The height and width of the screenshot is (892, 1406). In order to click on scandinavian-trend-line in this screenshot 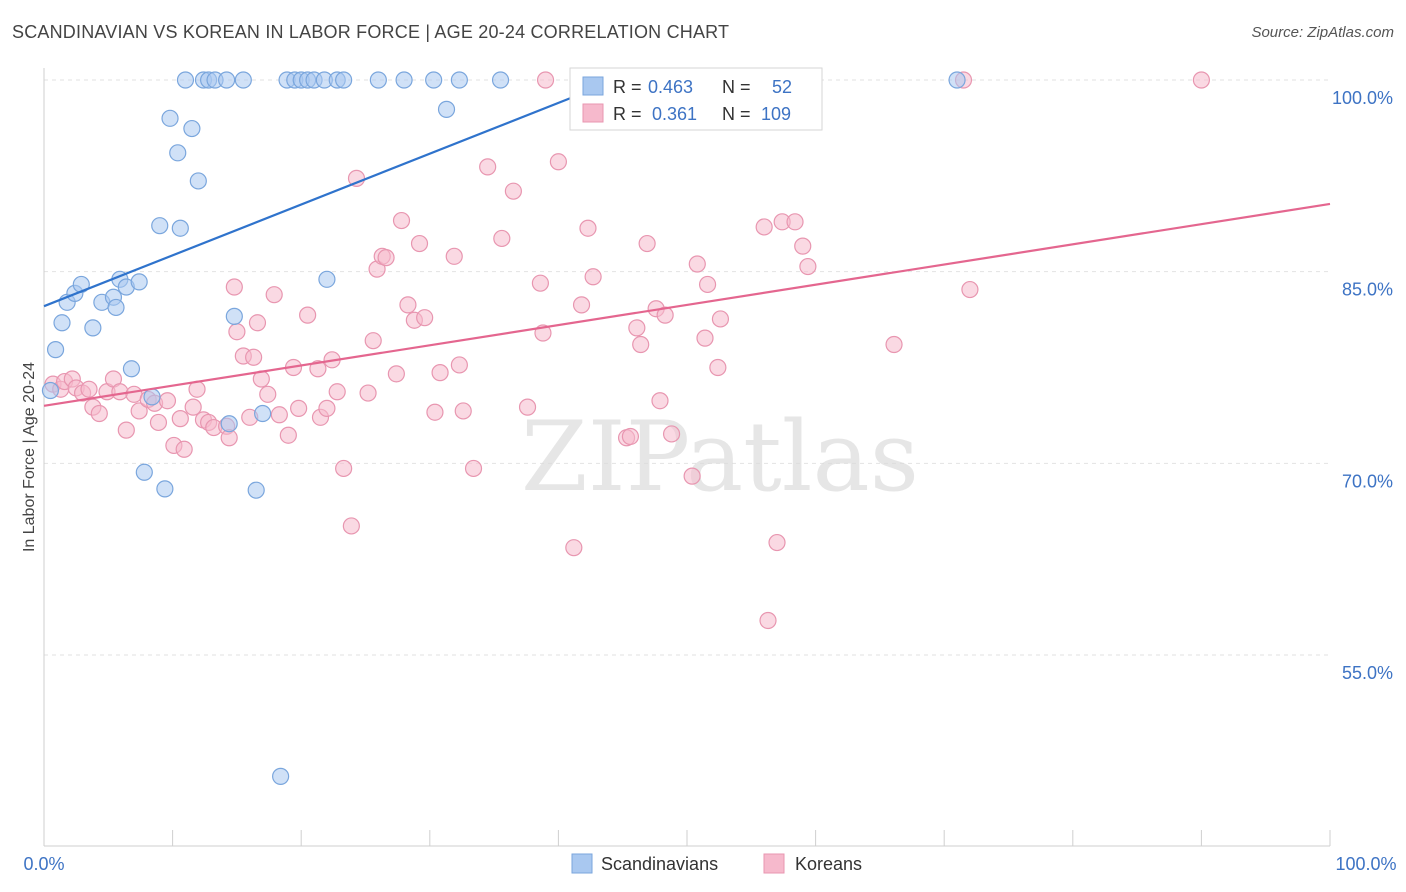, I will do `click(330, 193)`.